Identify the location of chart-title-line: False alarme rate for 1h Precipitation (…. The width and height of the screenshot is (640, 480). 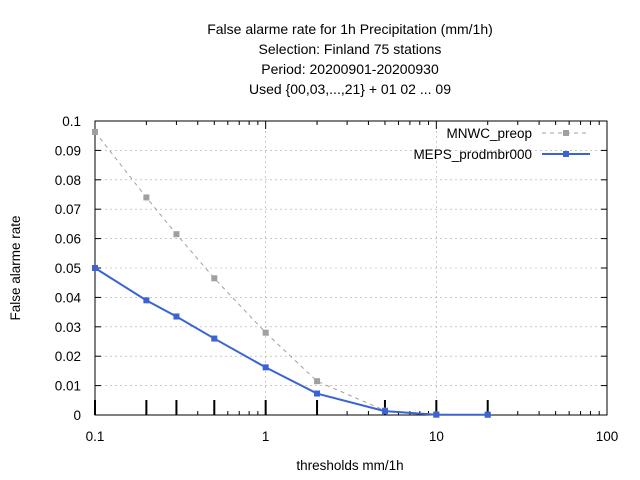
(350, 29).